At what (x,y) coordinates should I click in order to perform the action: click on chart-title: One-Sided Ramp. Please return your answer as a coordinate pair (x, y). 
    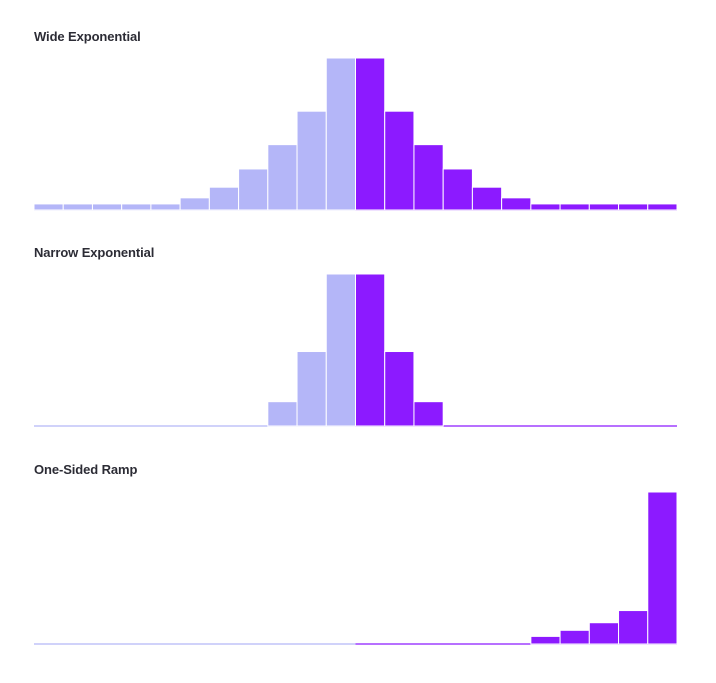
    Looking at the image, I should click on (86, 469).